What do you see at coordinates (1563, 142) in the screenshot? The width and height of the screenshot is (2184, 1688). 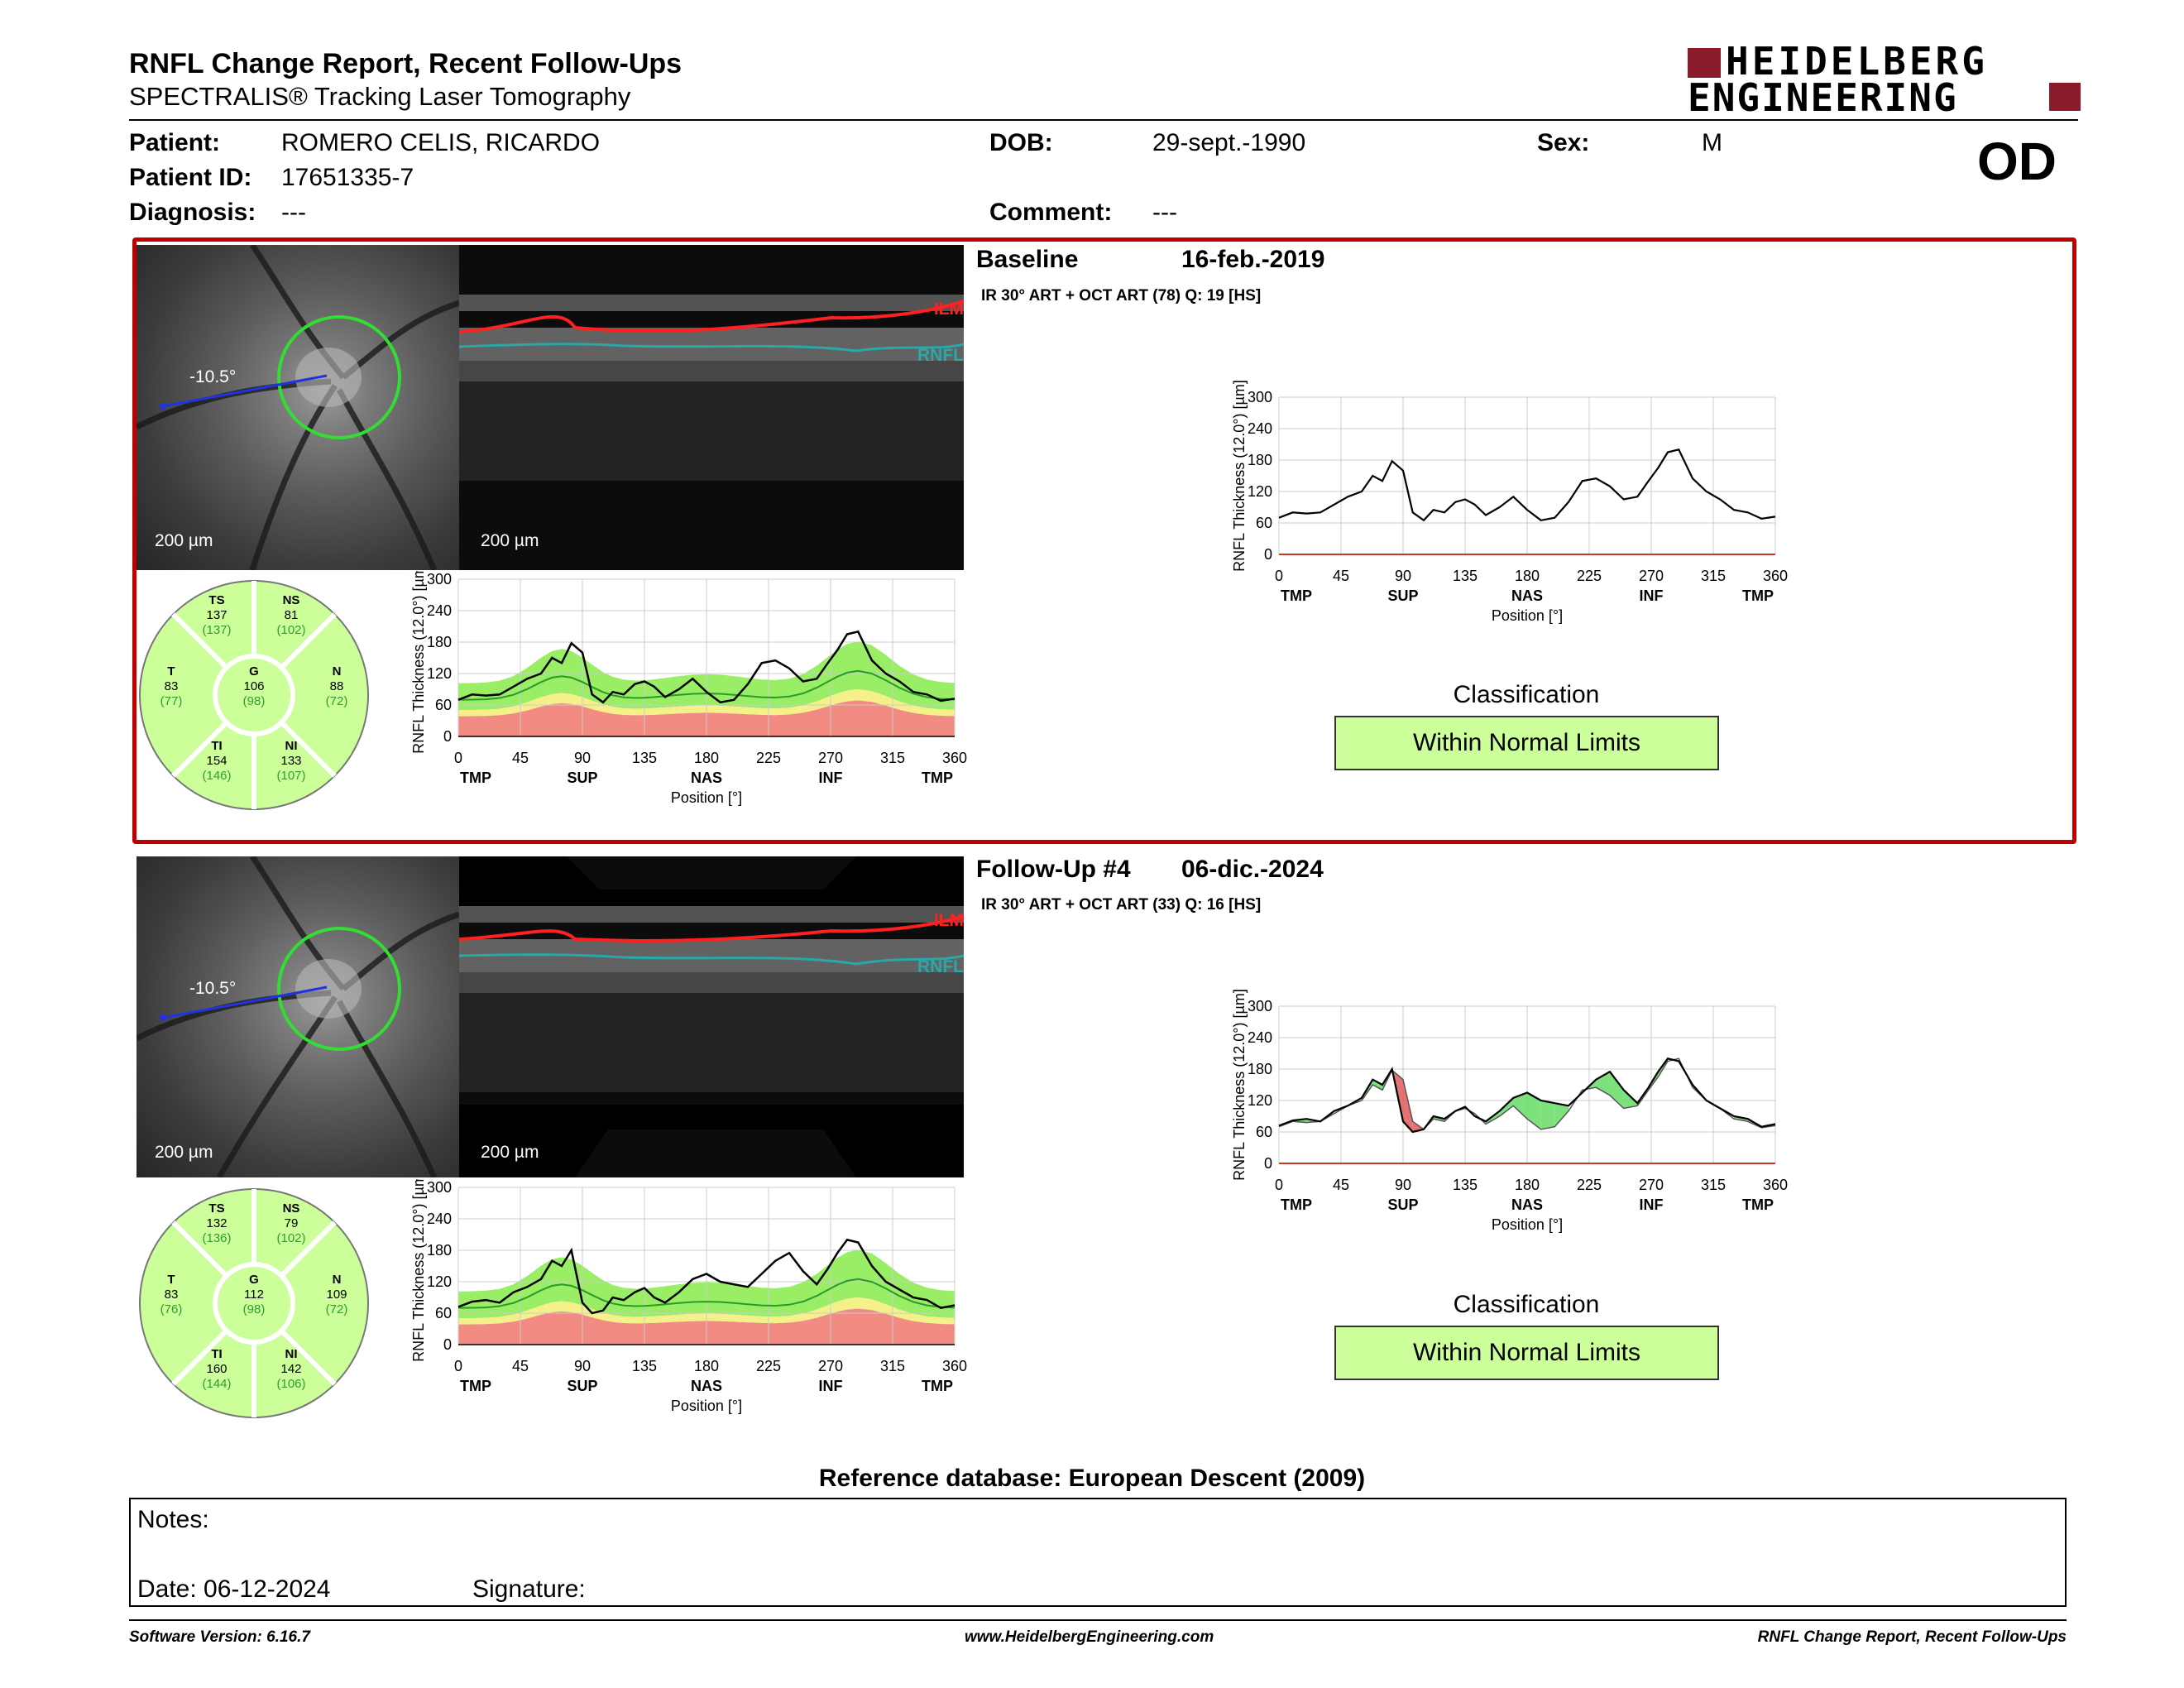 I see `sex-label: Sex:` at bounding box center [1563, 142].